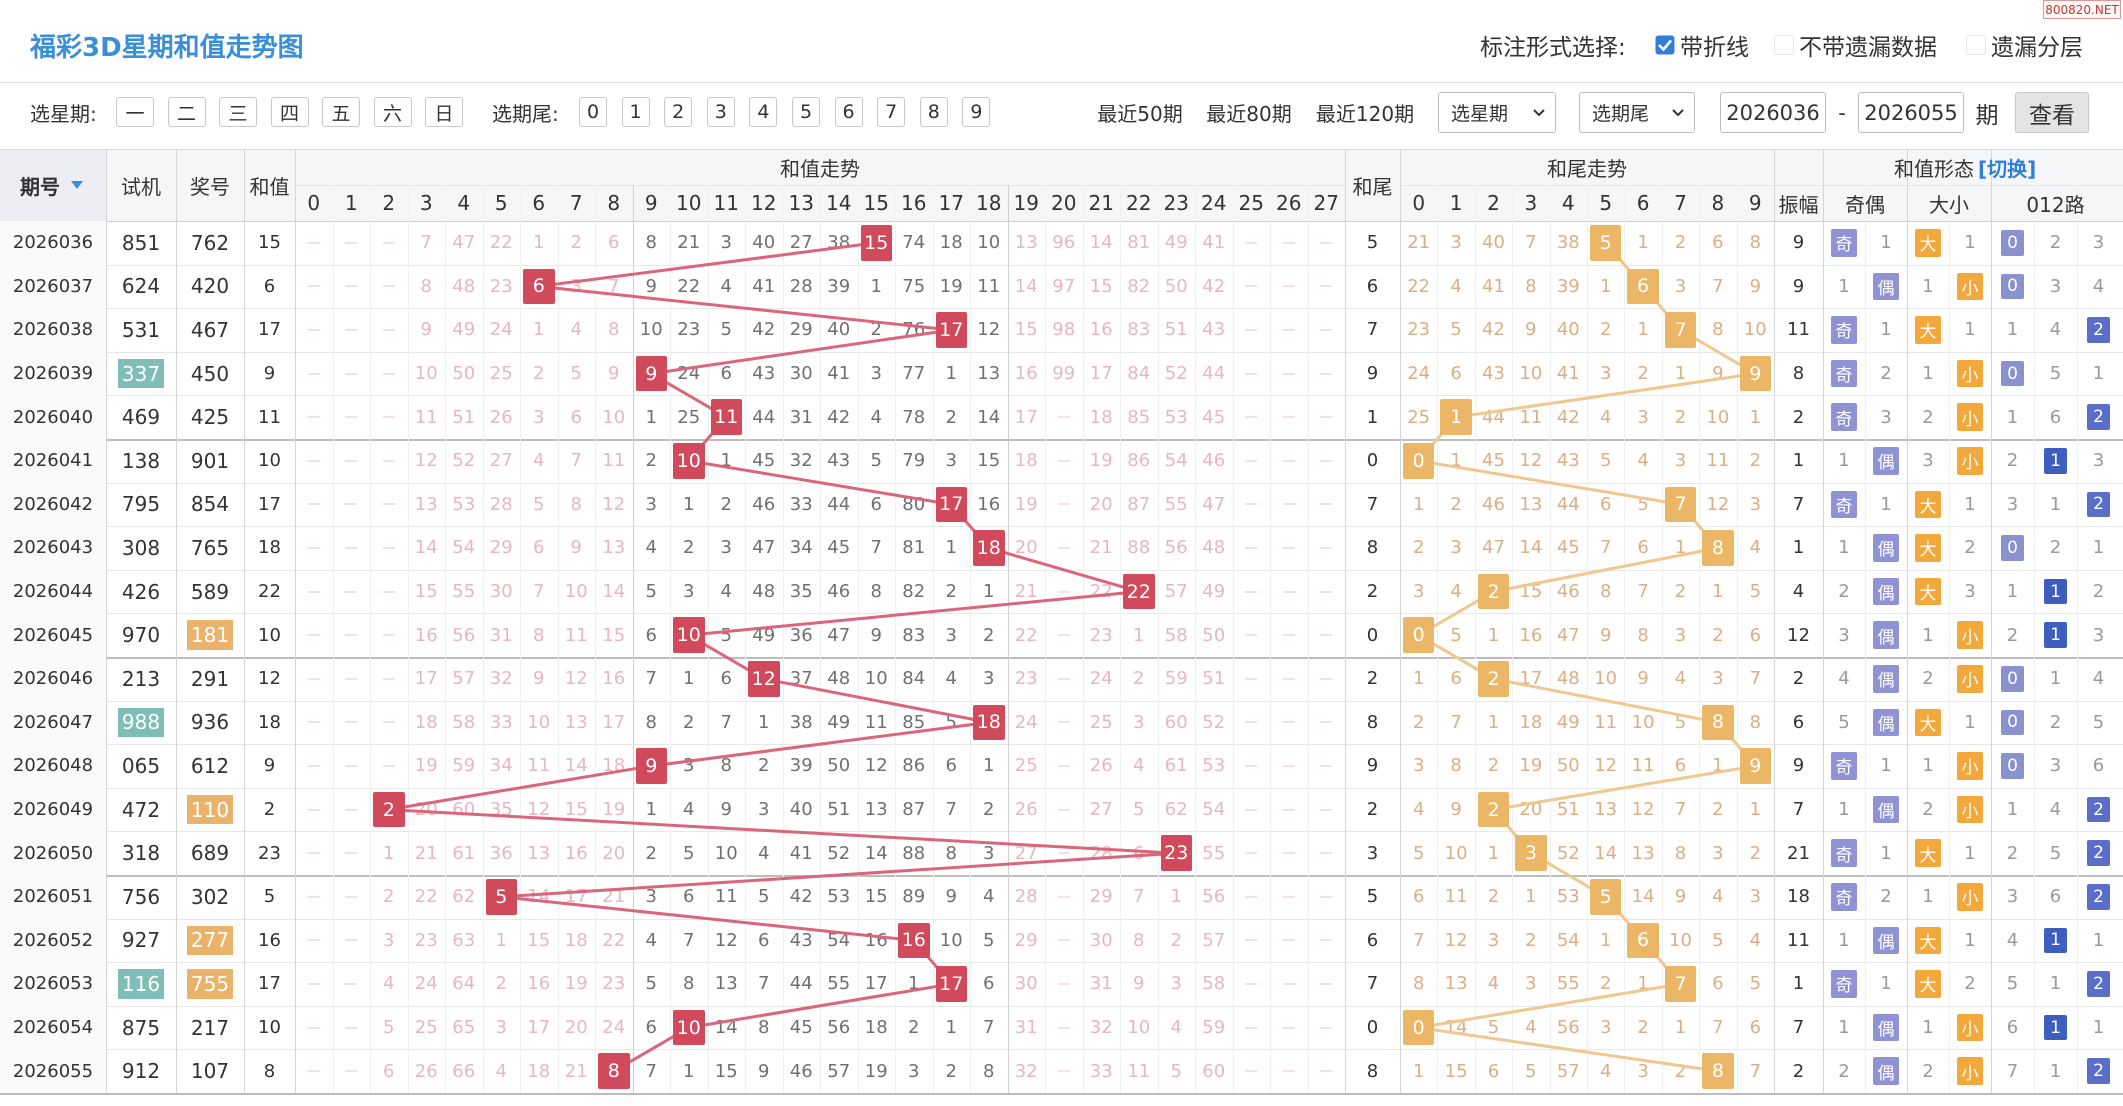  Describe the element at coordinates (269, 722) in the screenshot. I see `sum-value: 18` at that location.